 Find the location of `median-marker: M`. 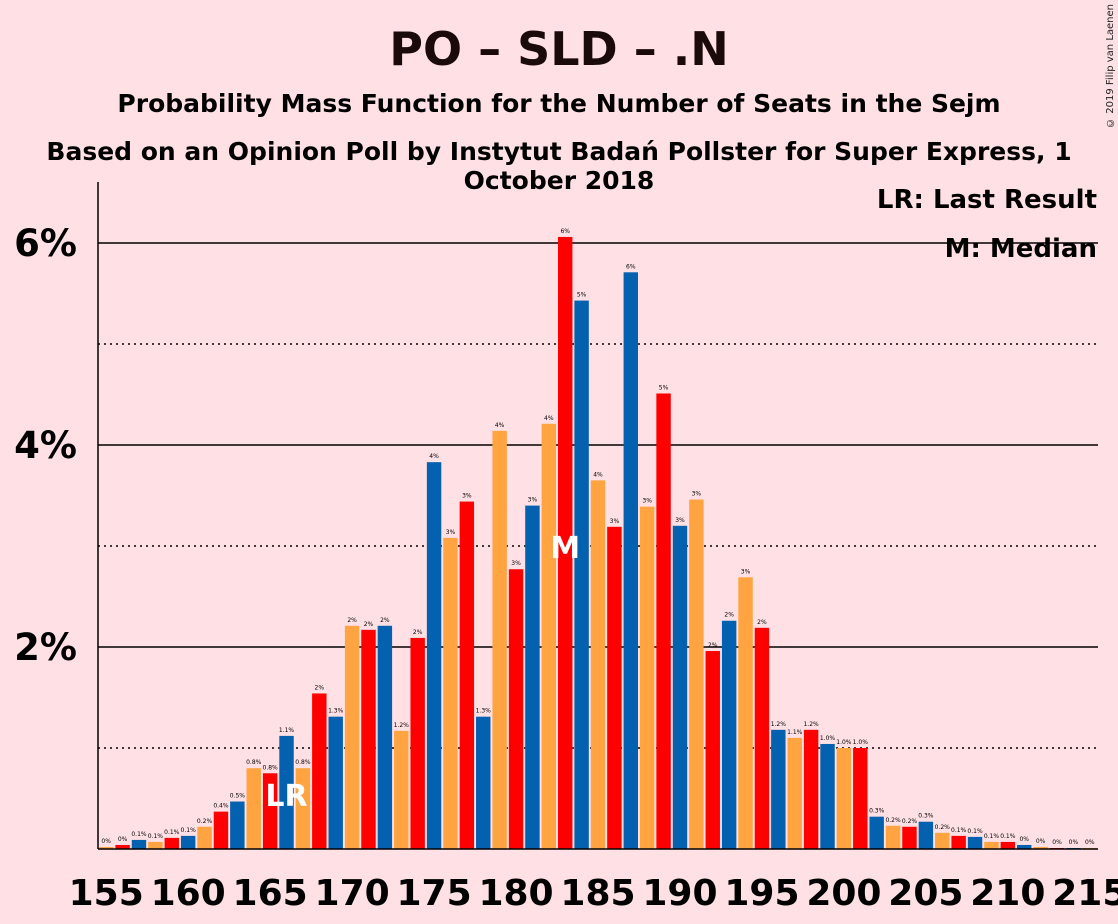

median-marker: M is located at coordinates (565, 548).